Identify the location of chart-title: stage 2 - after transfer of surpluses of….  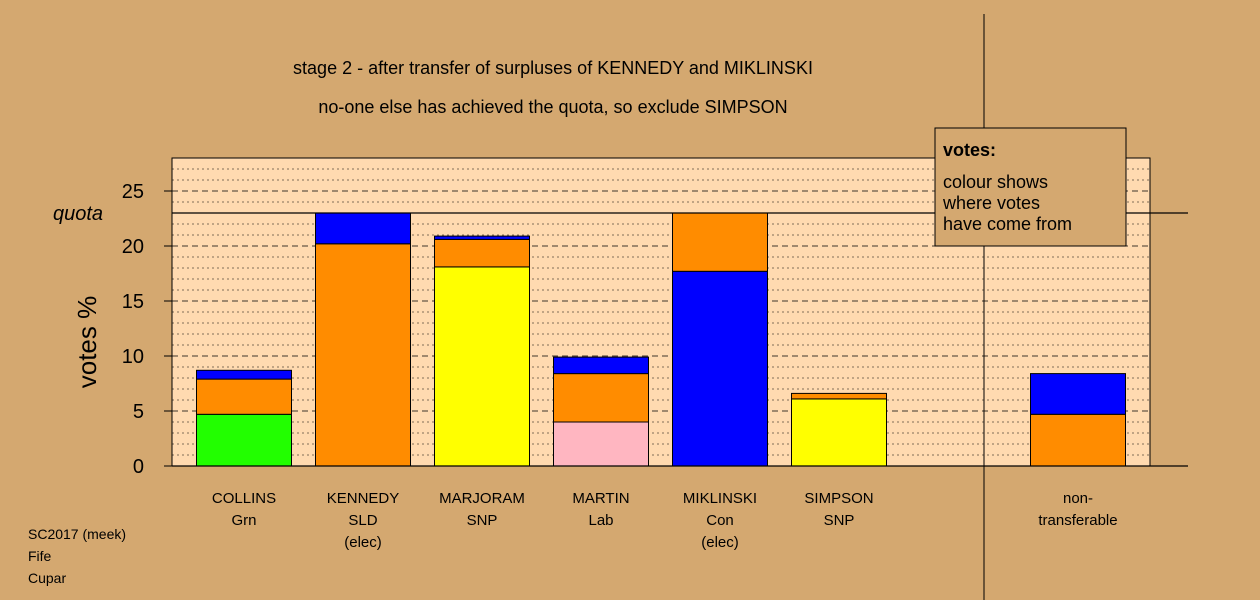
(553, 68).